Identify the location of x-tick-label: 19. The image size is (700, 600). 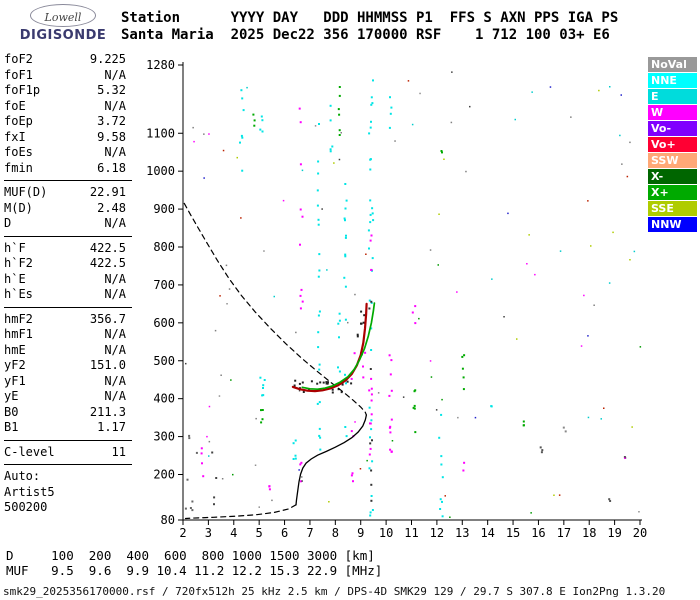
(614, 533).